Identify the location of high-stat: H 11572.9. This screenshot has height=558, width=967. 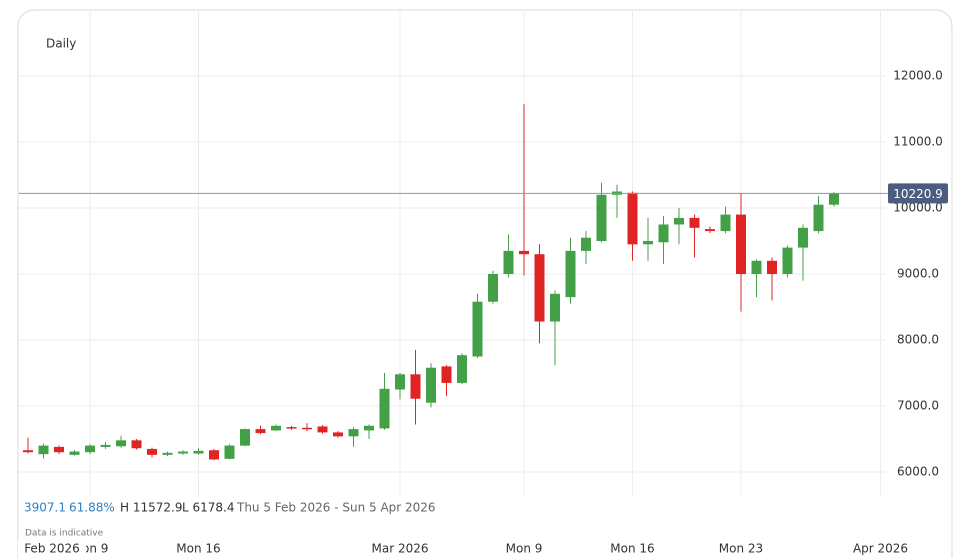
(151, 508).